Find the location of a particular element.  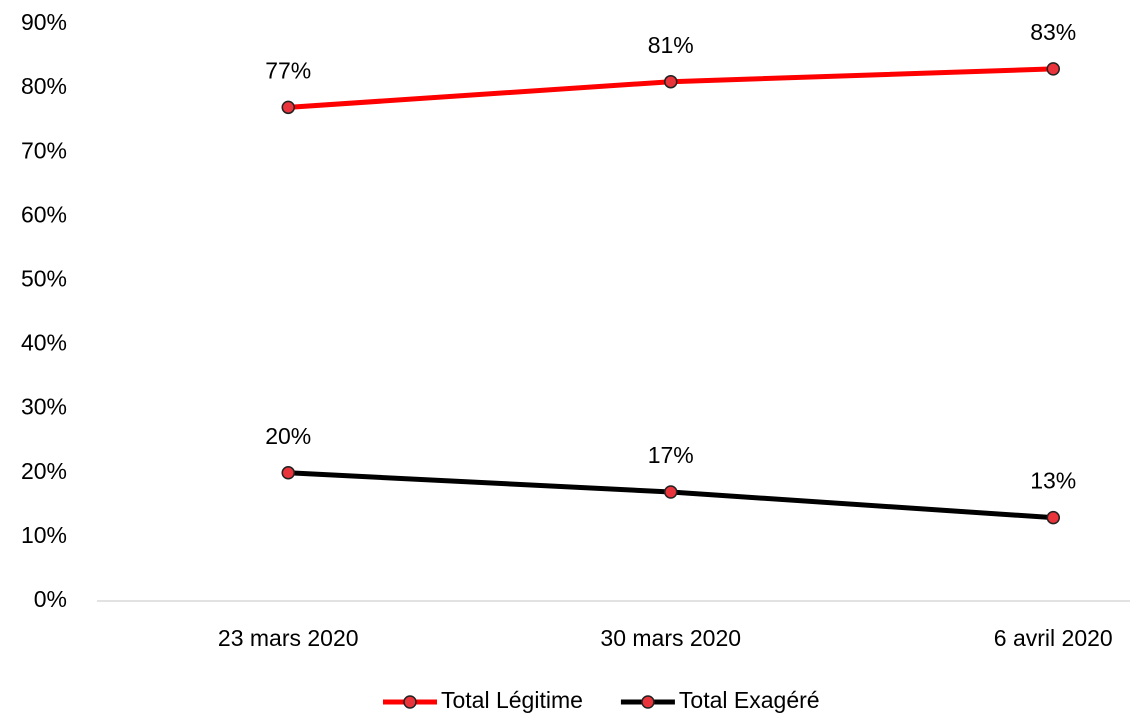

data-label: 83% is located at coordinates (1053, 32).